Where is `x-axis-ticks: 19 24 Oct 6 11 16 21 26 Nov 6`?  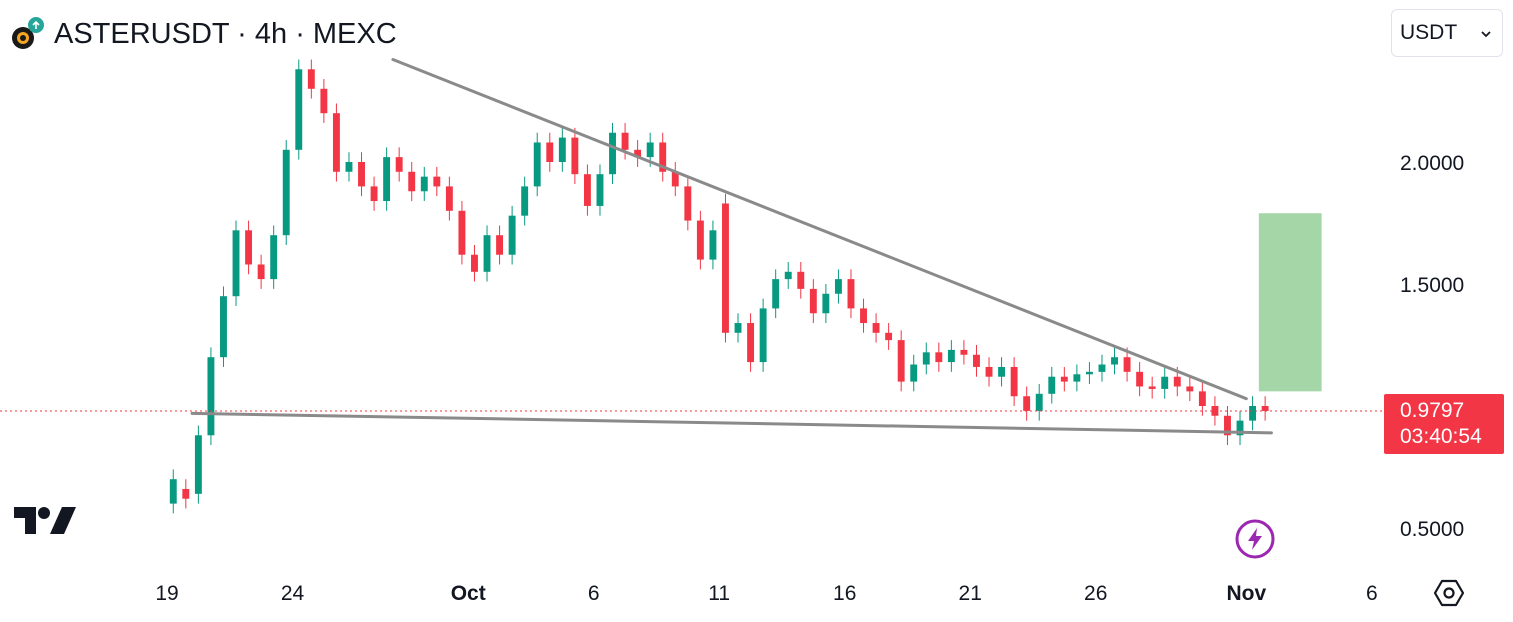 x-axis-ticks: 19 24 Oct 6 11 16 21 26 Nov 6 is located at coordinates (766, 593).